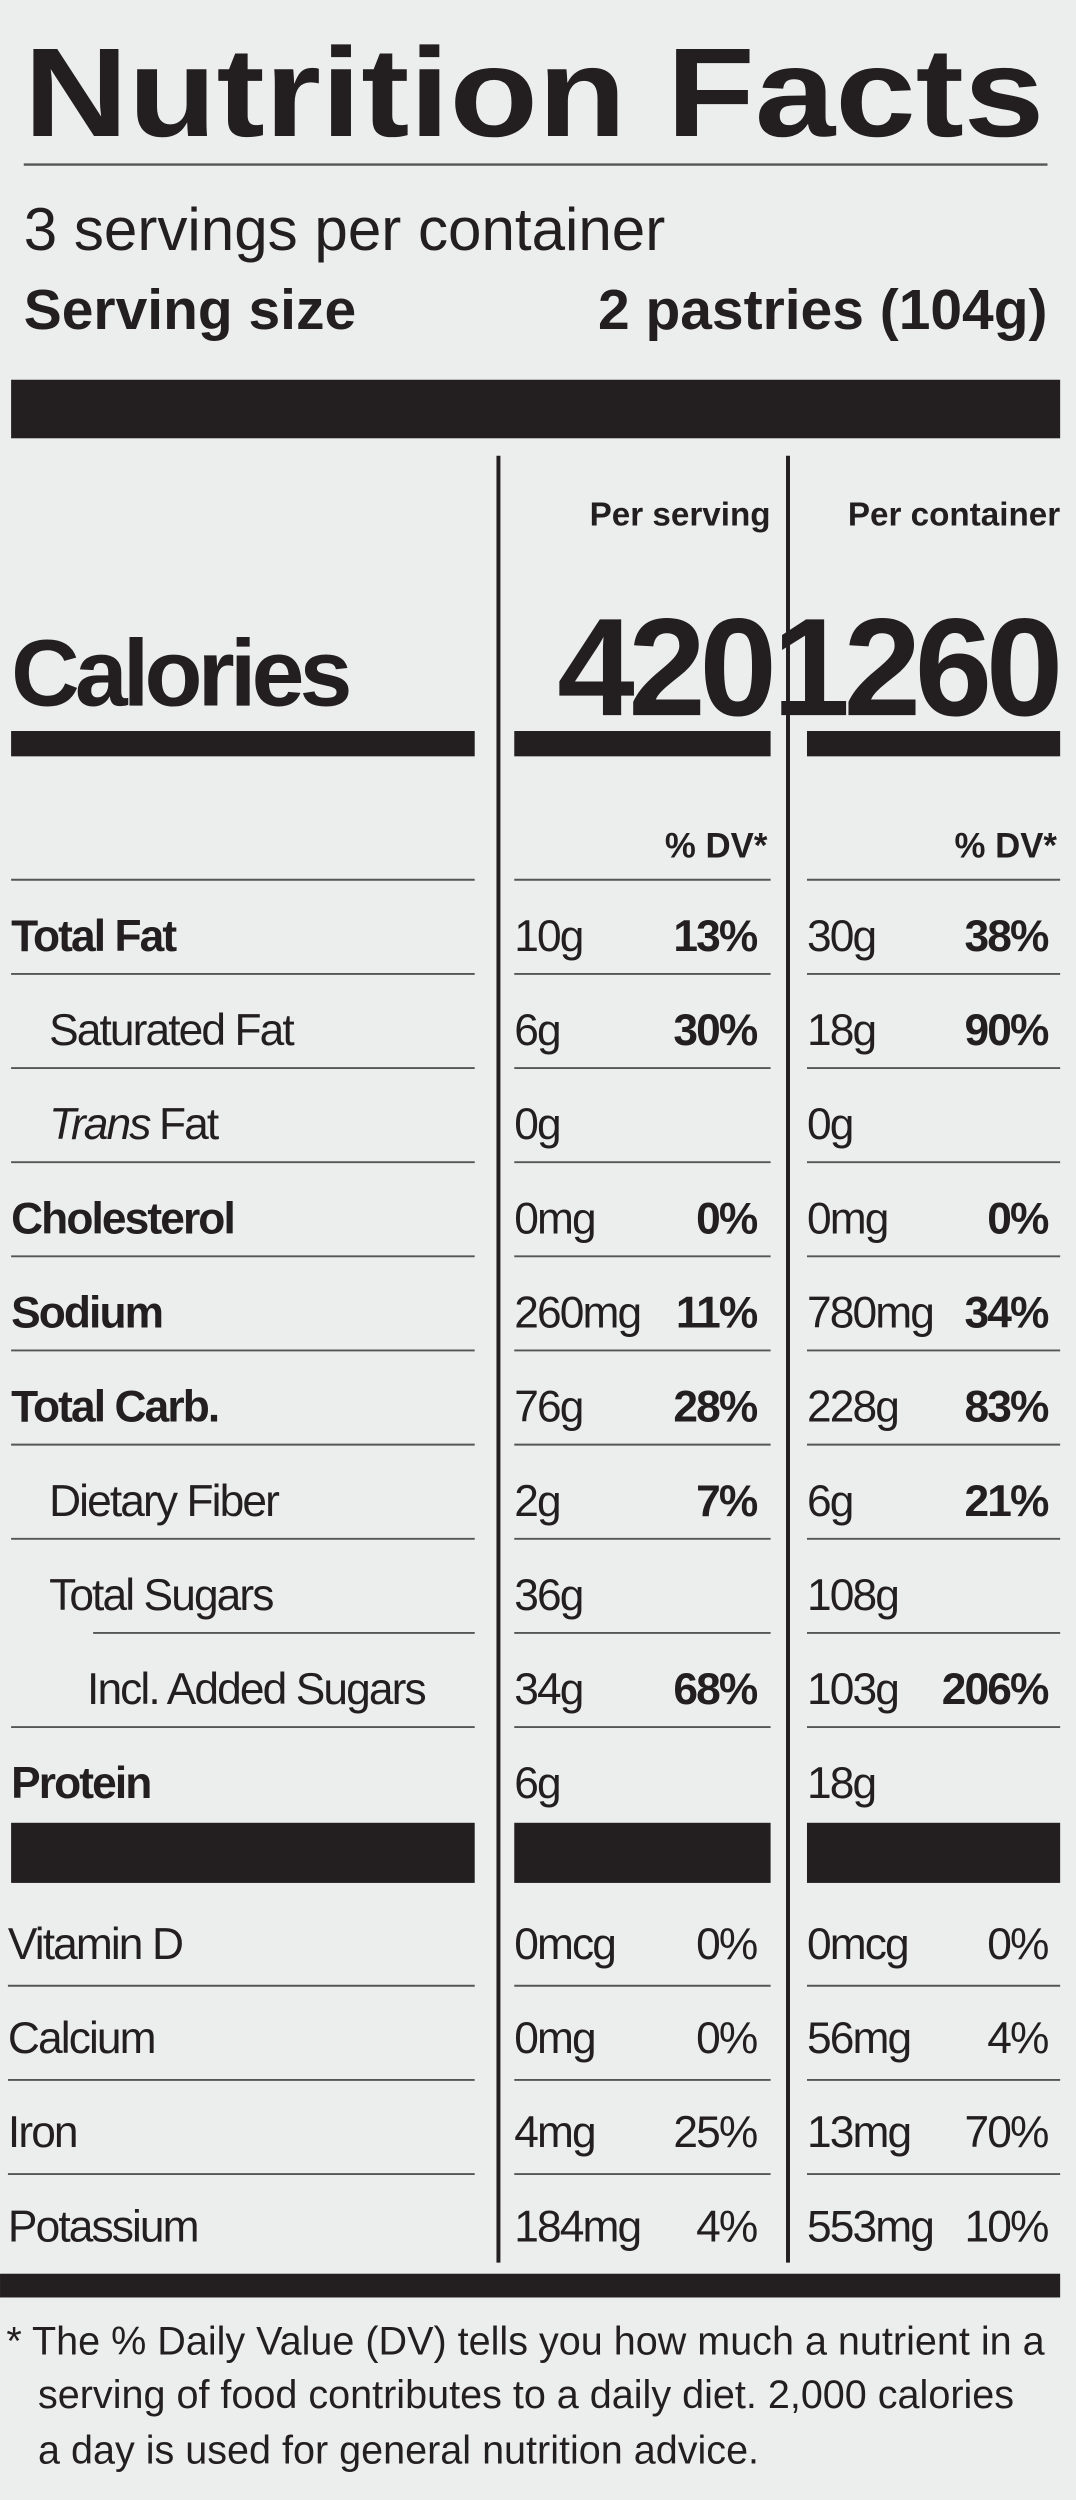 The image size is (1076, 2500). Describe the element at coordinates (577, 1313) in the screenshot. I see `amount: 260mg` at that location.